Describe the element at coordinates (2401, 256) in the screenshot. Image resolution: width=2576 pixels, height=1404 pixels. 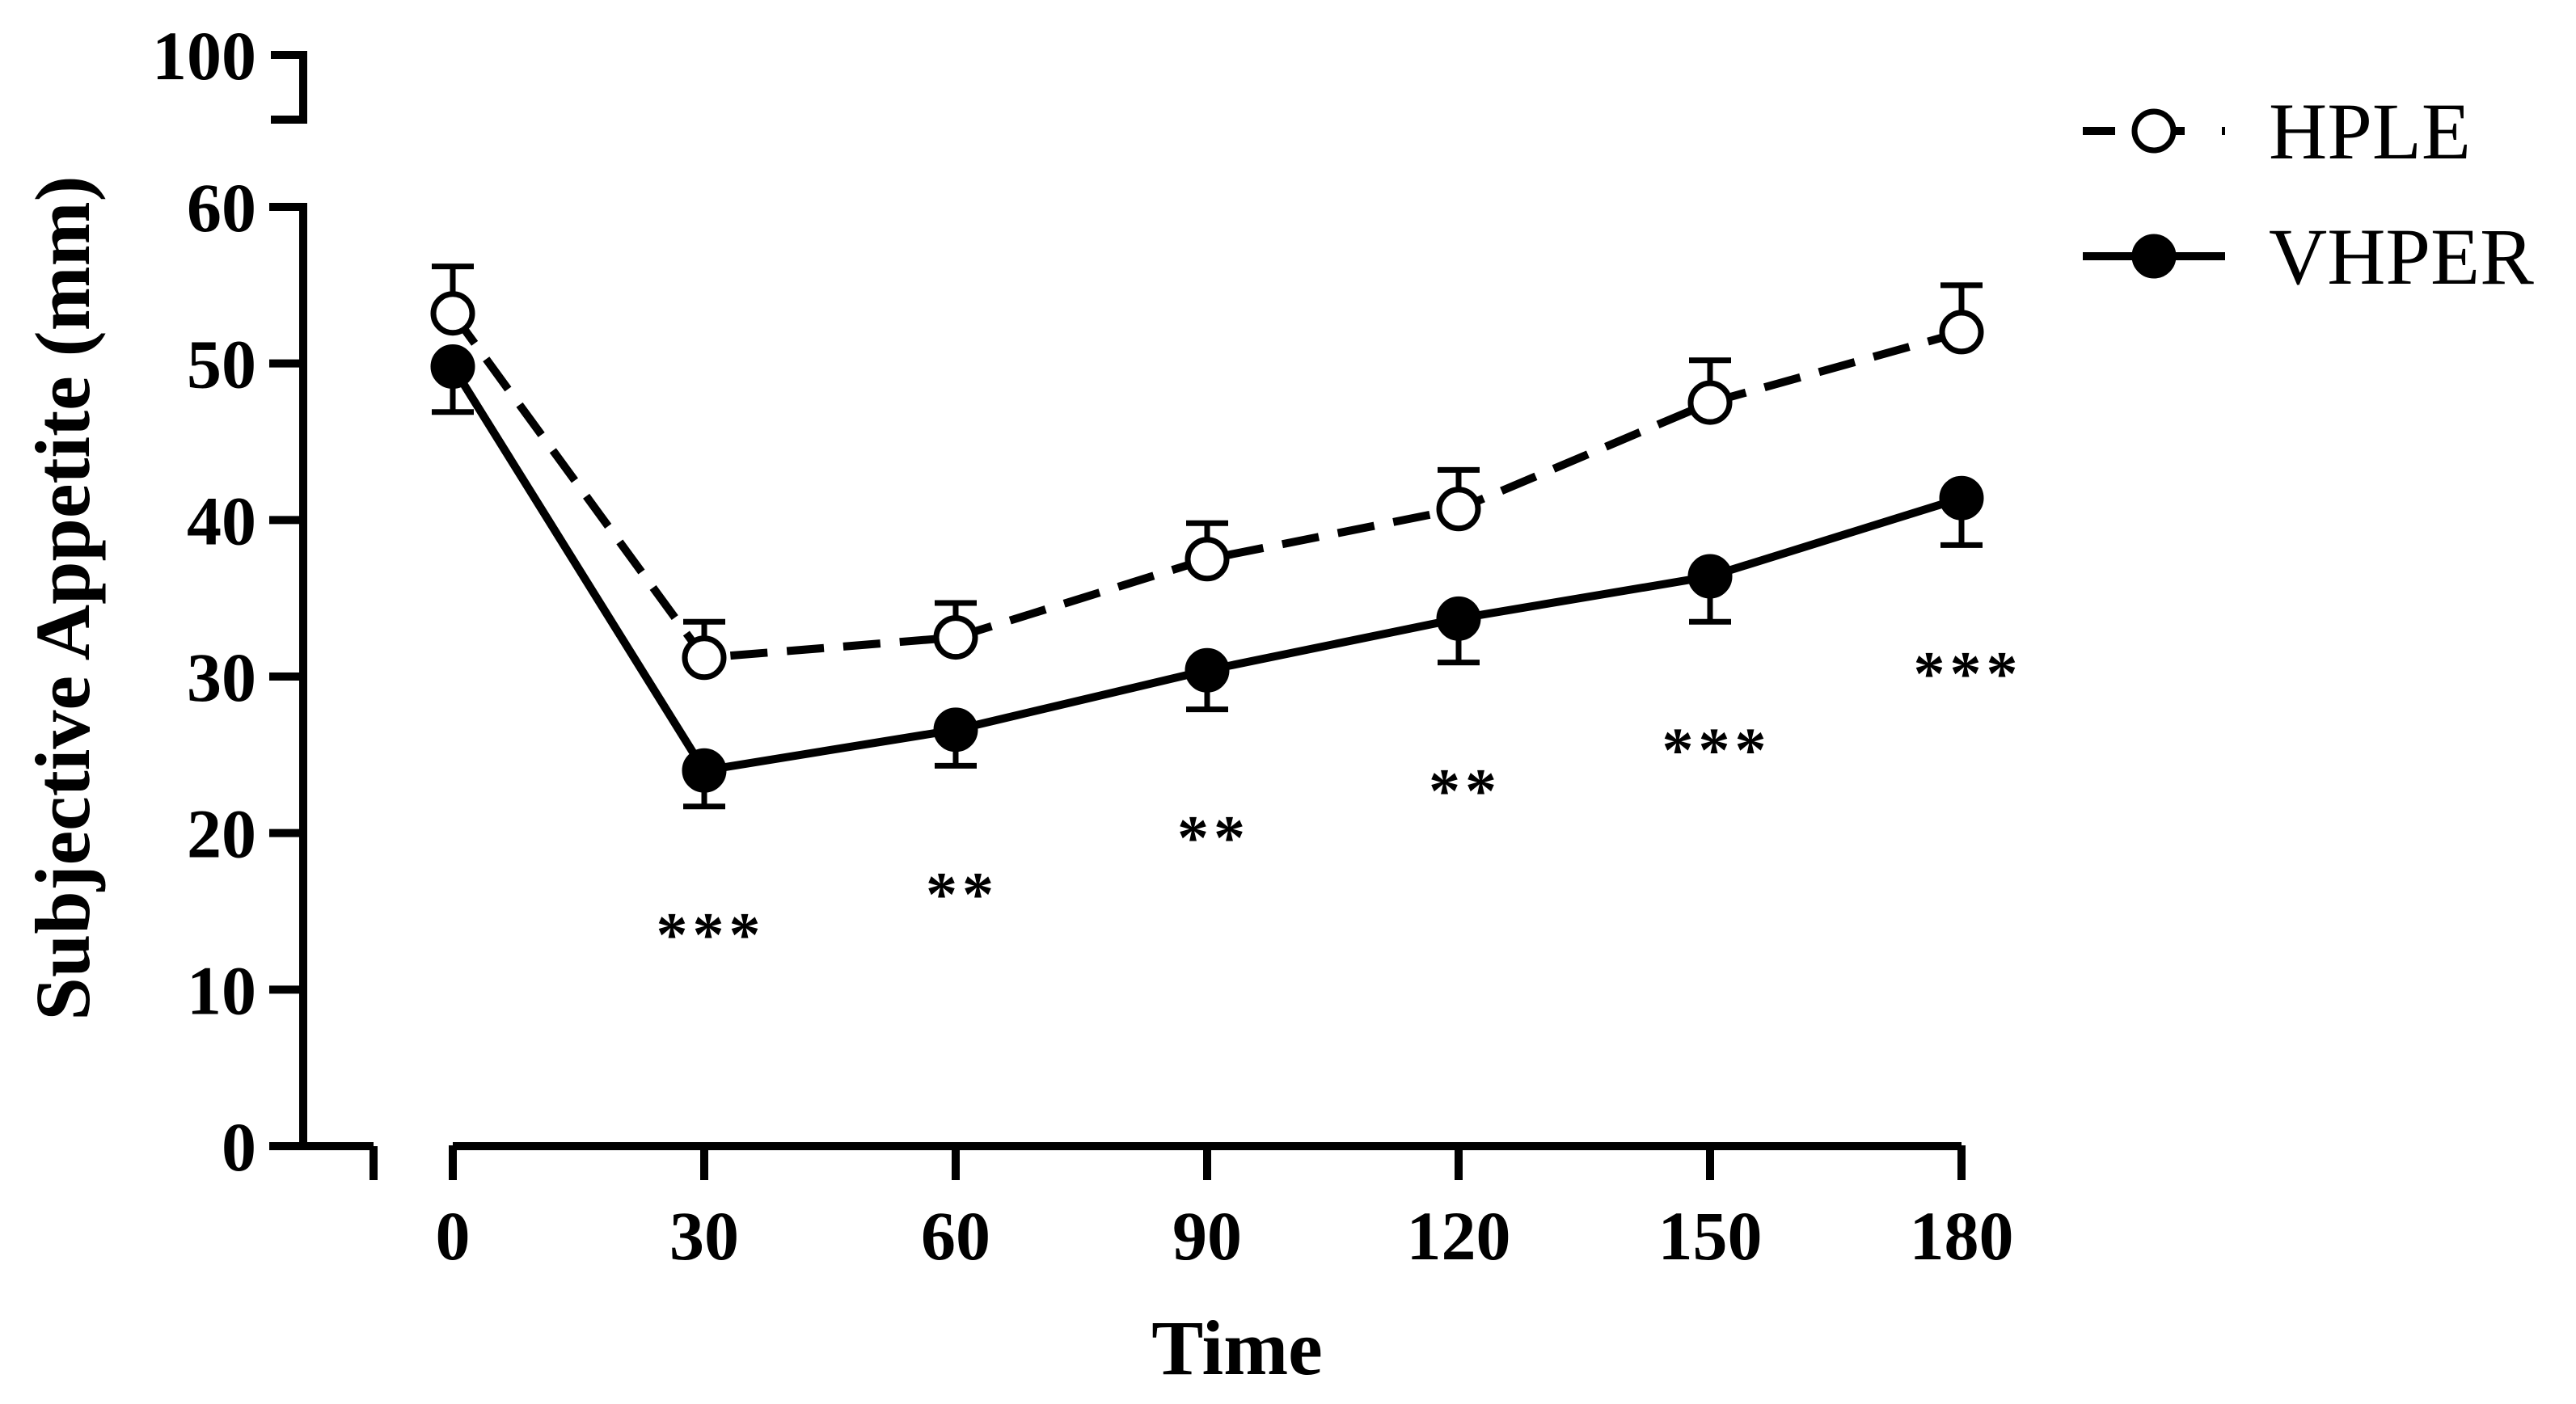
I see `legend-vhper-label: VHPER` at that location.